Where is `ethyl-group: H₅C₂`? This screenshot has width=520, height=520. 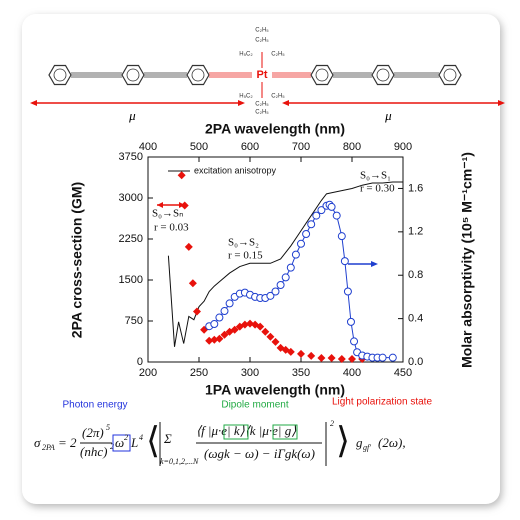
ethyl-group: H₅C₂ is located at coordinates (246, 97).